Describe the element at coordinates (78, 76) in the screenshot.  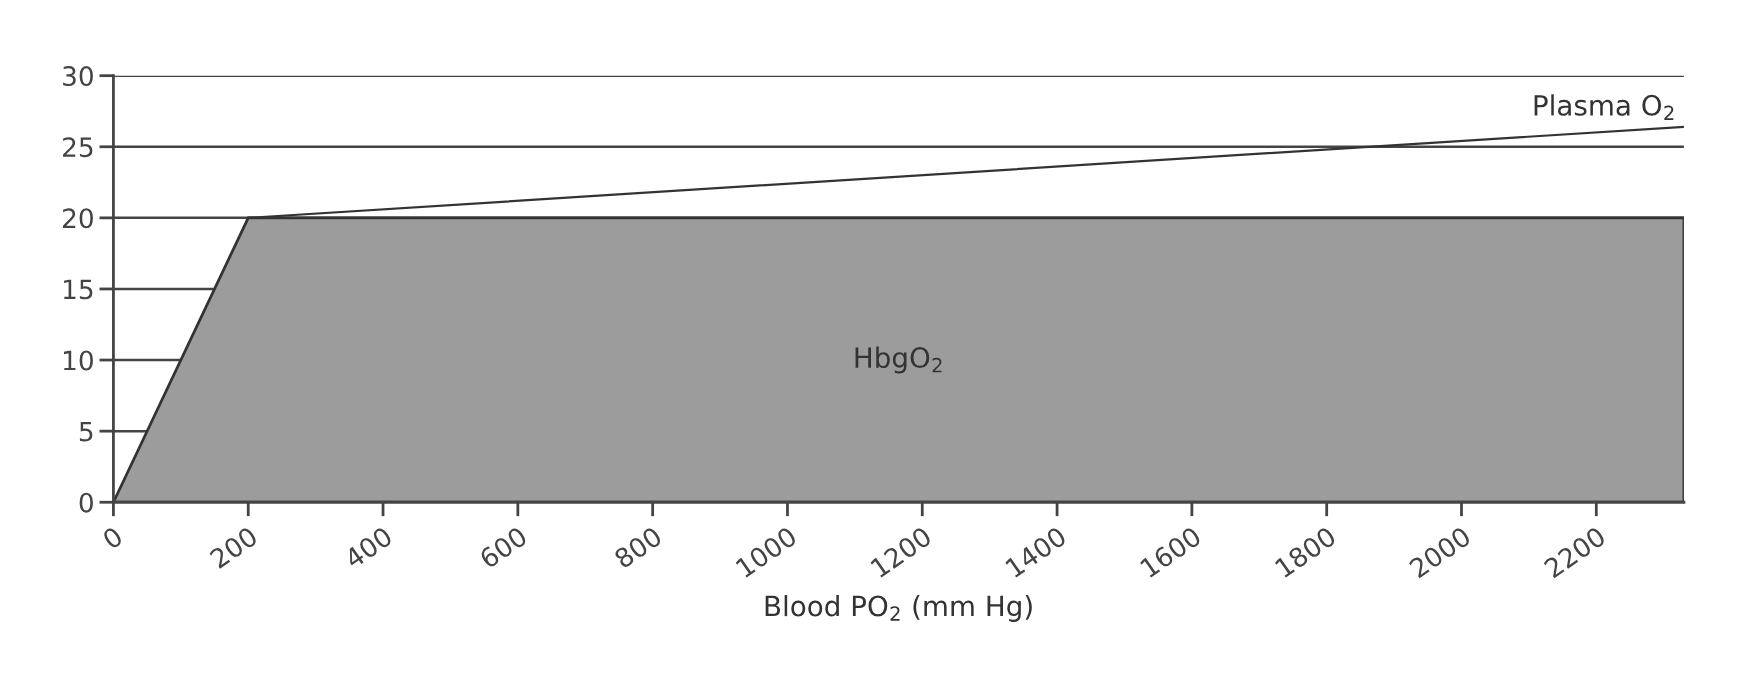
I see `y-tick-label: 30` at that location.